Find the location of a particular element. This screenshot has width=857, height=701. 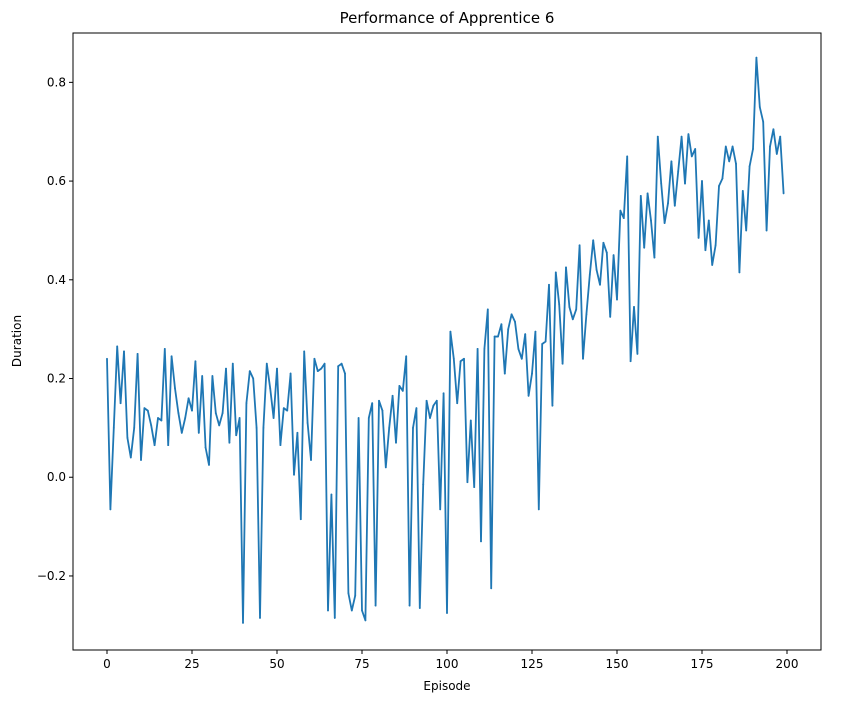

y-tick-label: 0.4 is located at coordinates (56, 280).